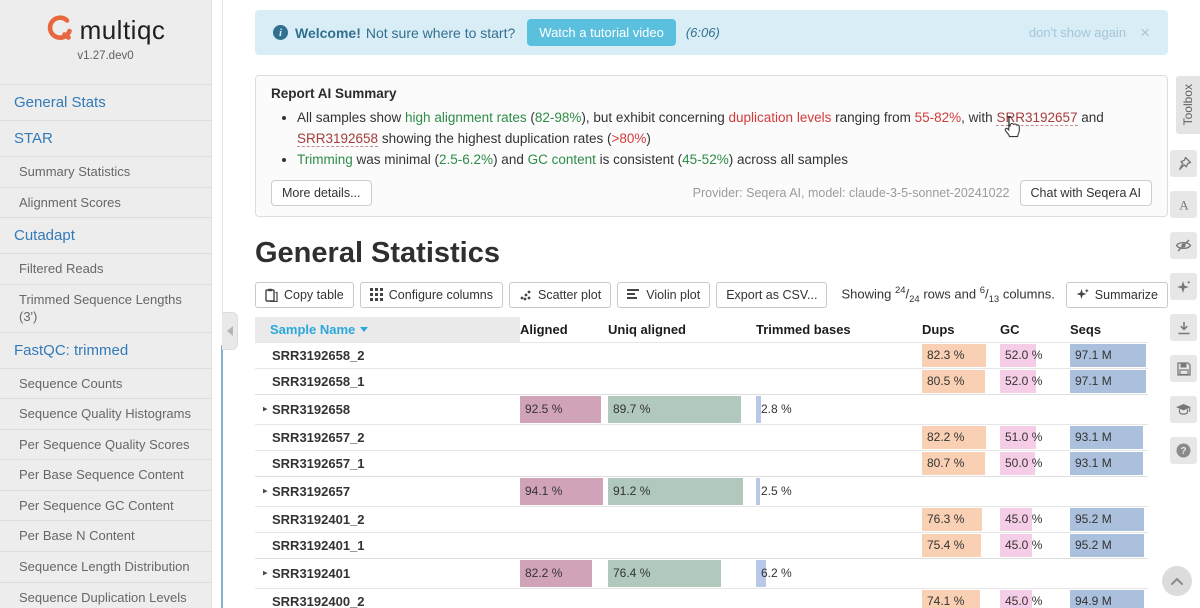  Describe the element at coordinates (705, 159) in the screenshot. I see `ai-text-segment: 45-52%` at that location.